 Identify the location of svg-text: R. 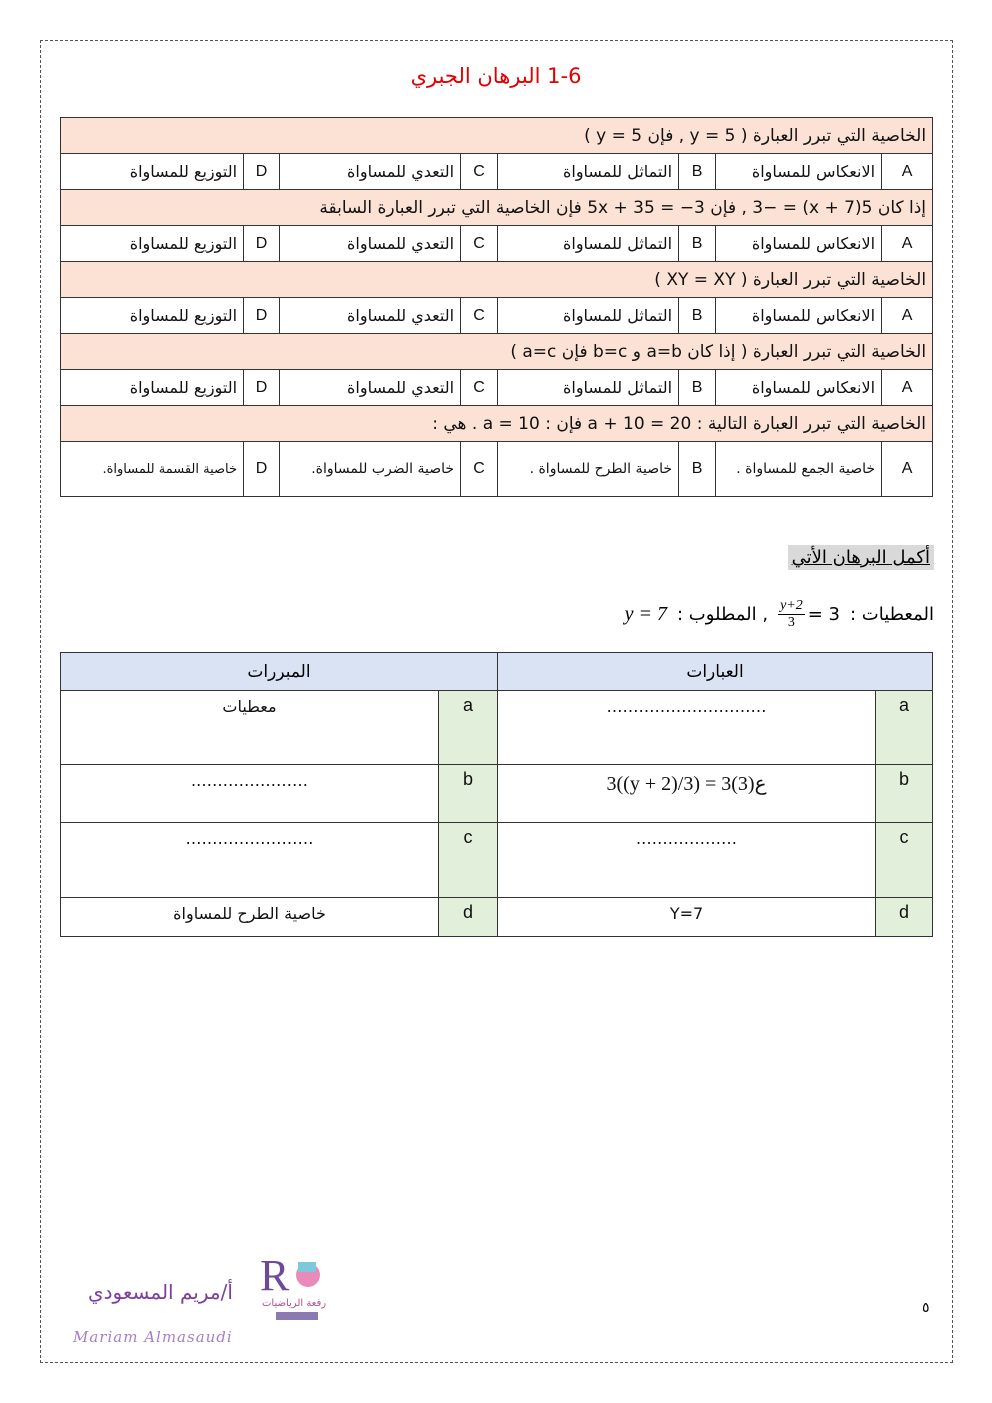
(275, 1275).